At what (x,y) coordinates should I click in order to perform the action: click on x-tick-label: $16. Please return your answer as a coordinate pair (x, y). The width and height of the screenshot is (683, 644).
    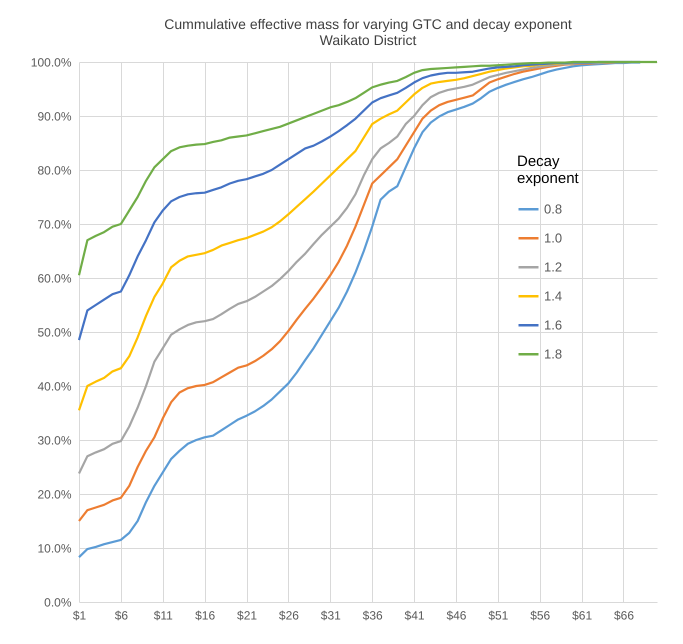
    Looking at the image, I should click on (205, 615).